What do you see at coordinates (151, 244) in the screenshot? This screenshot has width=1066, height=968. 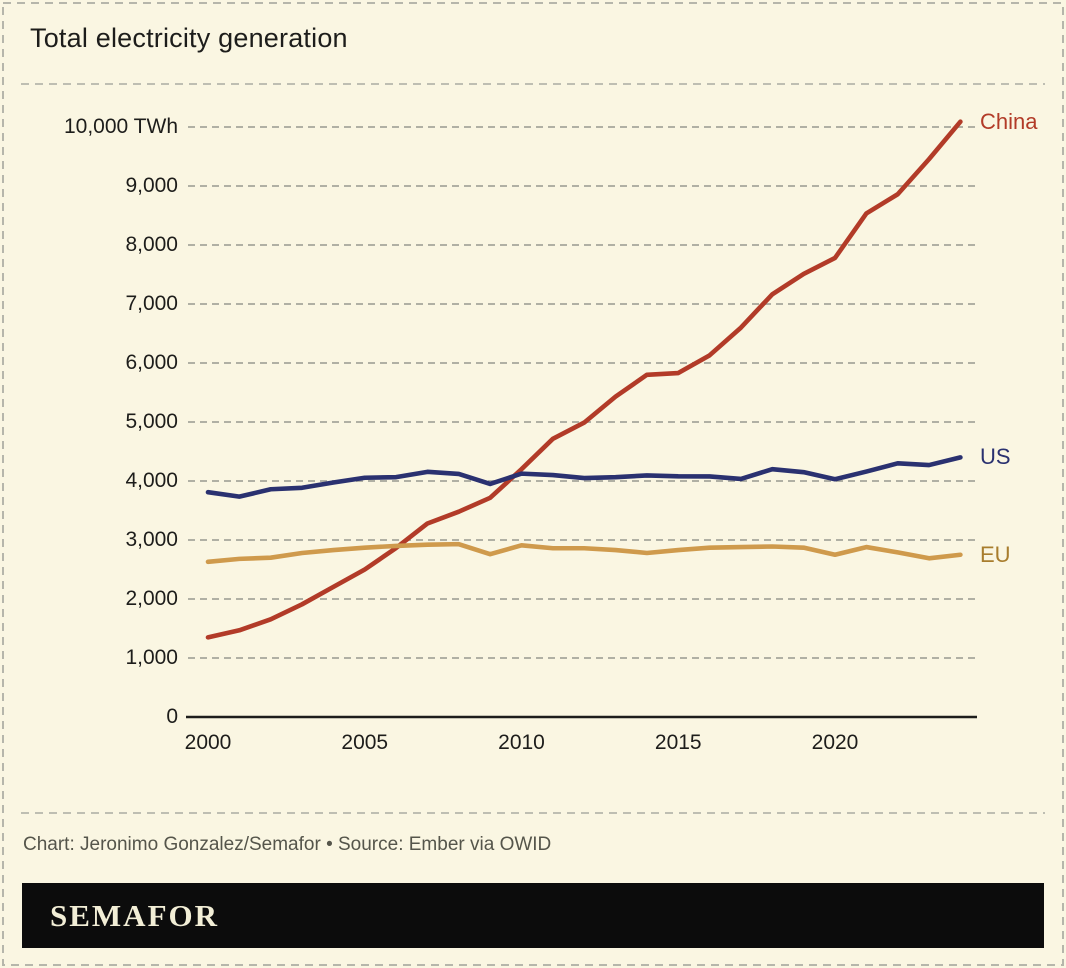 I see `y-axis-tick-label: 8,000` at bounding box center [151, 244].